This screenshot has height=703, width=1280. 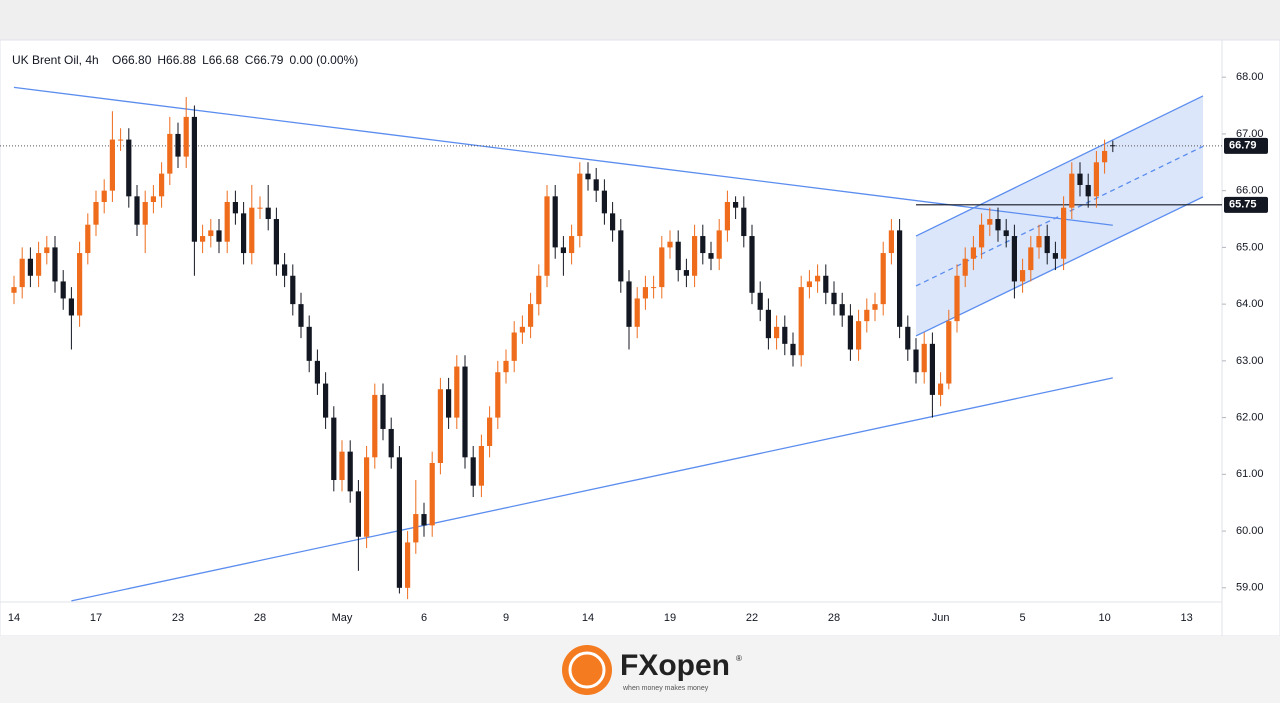 What do you see at coordinates (670, 618) in the screenshot?
I see `x-tick-label: 19` at bounding box center [670, 618].